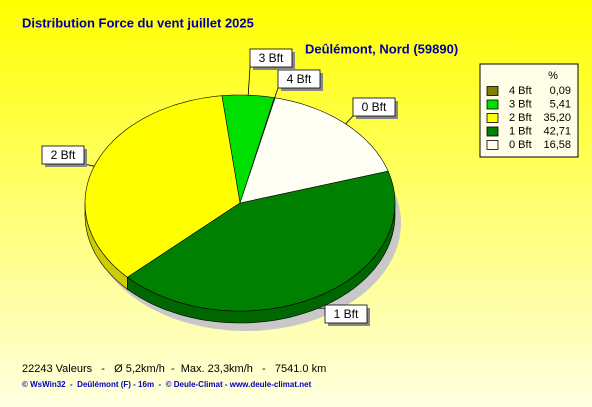 Image resolution: width=592 pixels, height=407 pixels. Describe the element at coordinates (520, 91) in the screenshot. I see `legend-label: 4 Bft` at that location.